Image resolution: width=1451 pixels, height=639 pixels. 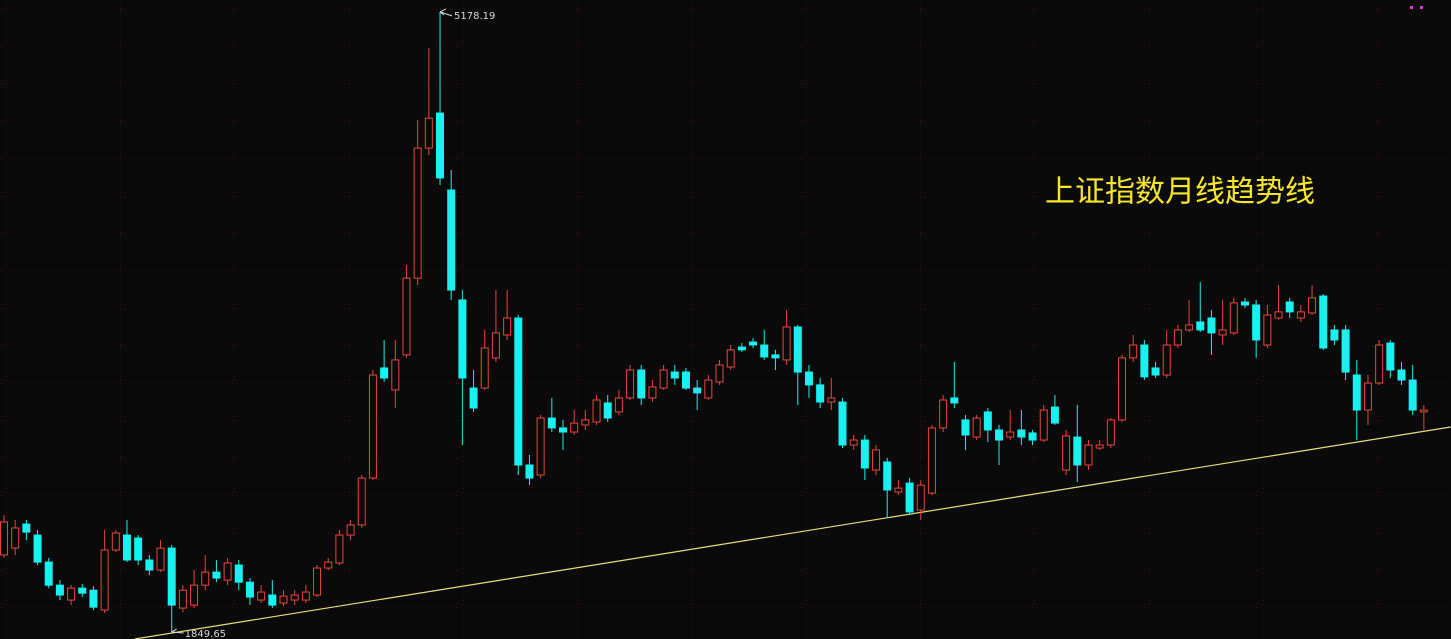 What do you see at coordinates (1421, 7) in the screenshot?
I see `indicator-dot` at bounding box center [1421, 7].